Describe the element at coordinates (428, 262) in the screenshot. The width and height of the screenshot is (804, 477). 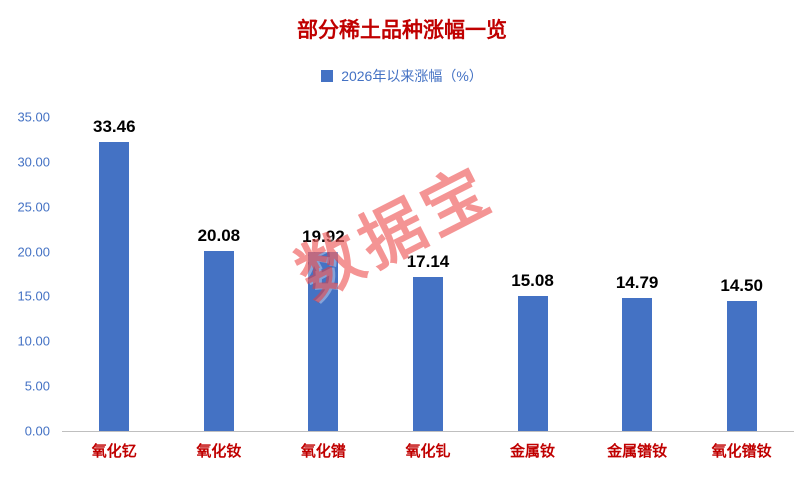
I see `bar-value-label: 17.14` at that location.